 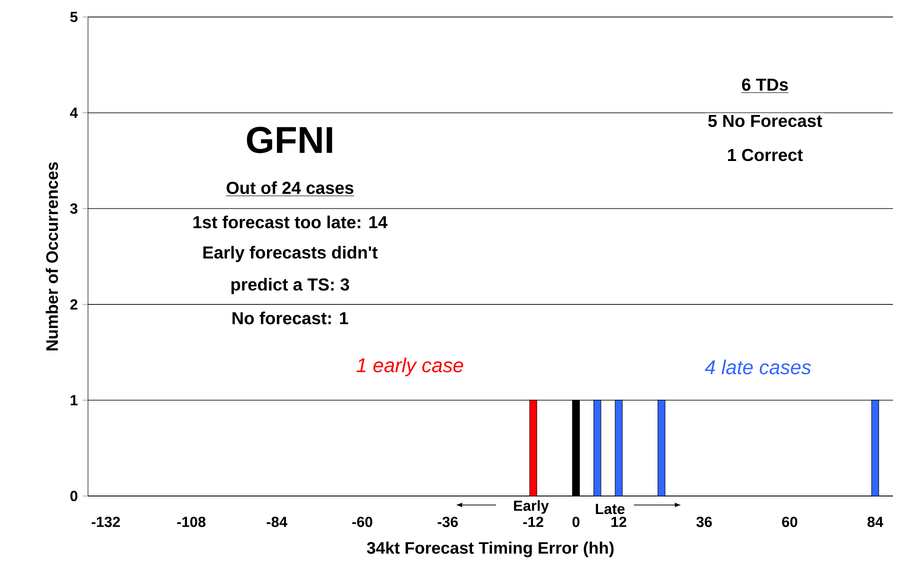 What do you see at coordinates (618, 521) in the screenshot?
I see `x-tick-label: 12` at bounding box center [618, 521].